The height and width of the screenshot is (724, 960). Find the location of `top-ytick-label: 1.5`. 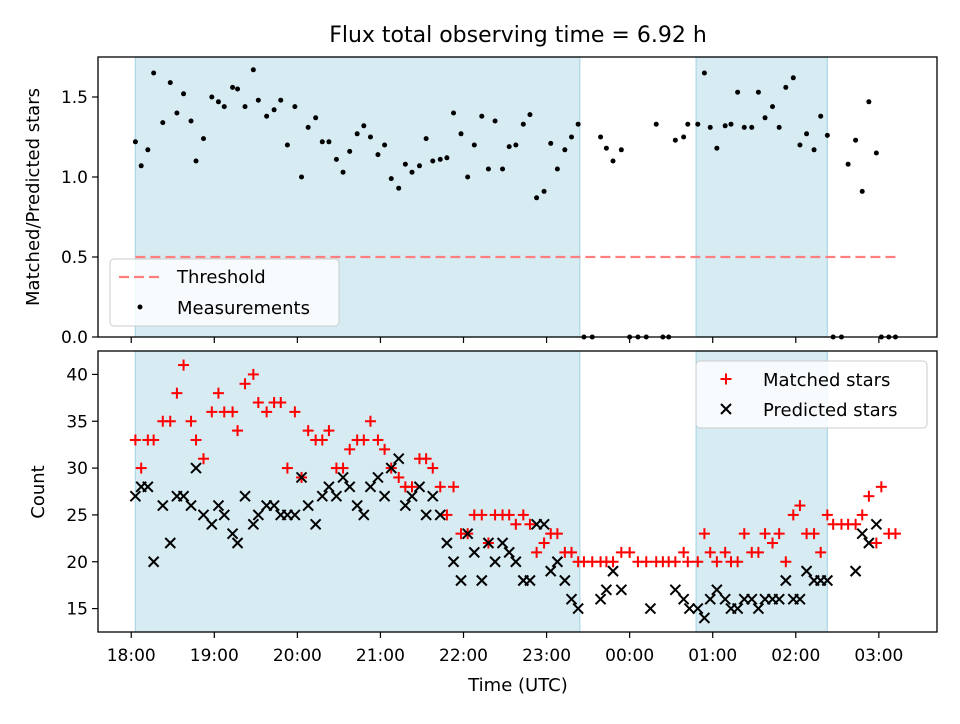

top-ytick-label: 1.5 is located at coordinates (74, 98).